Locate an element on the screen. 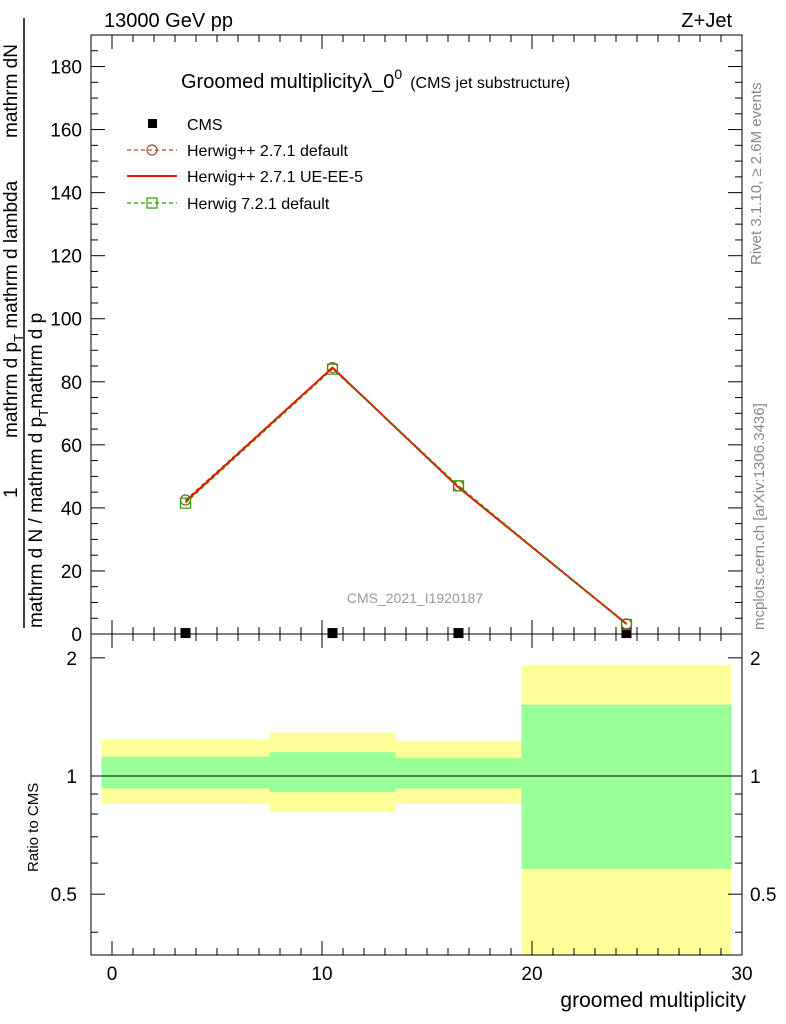 This screenshot has height=1024, width=786. y-tick-label: 0 is located at coordinates (76, 635).